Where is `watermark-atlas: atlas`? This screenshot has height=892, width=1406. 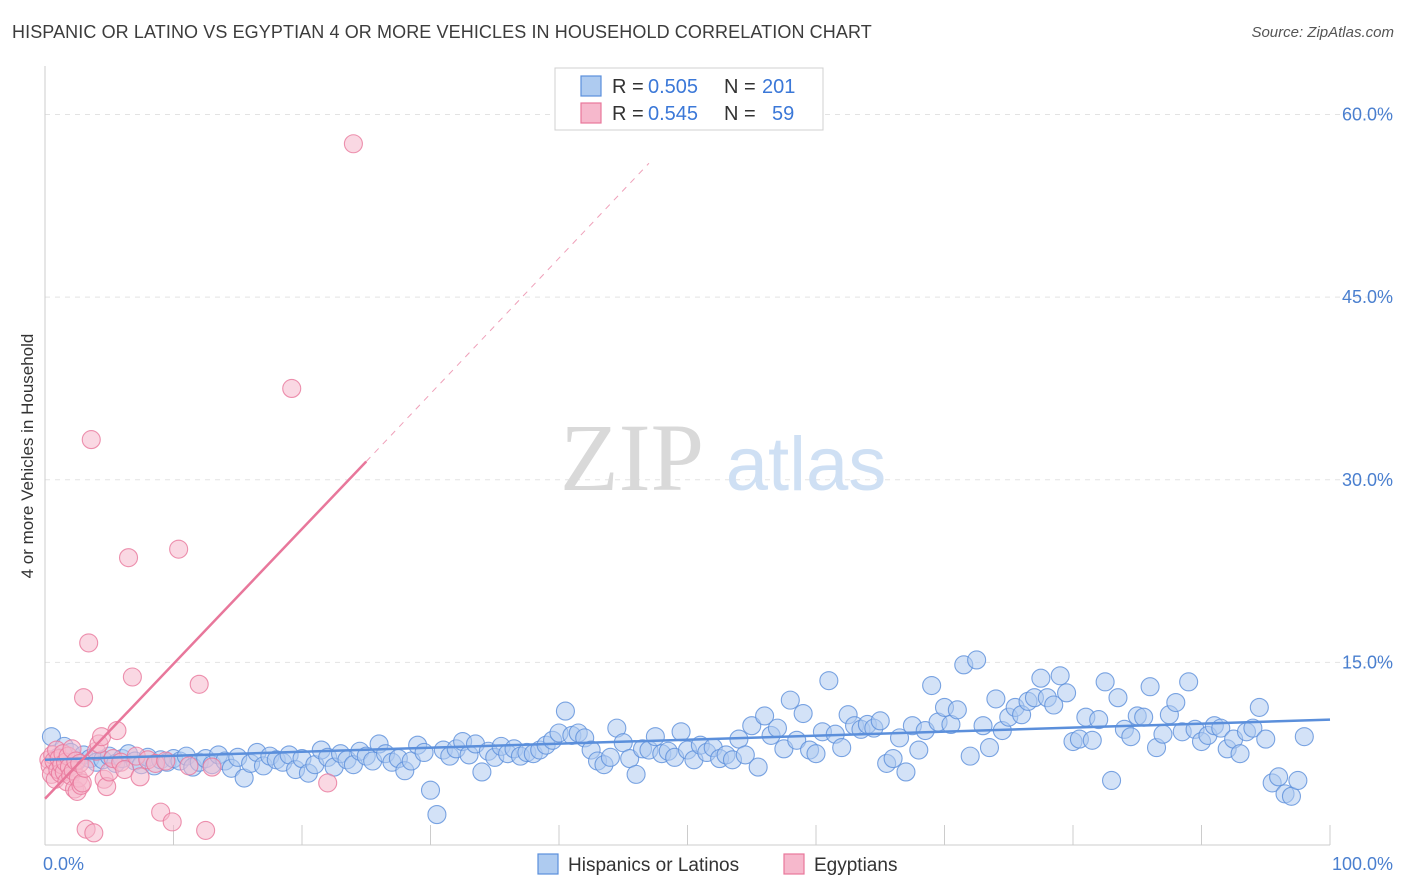 watermark-atlas: atlas is located at coordinates (806, 464).